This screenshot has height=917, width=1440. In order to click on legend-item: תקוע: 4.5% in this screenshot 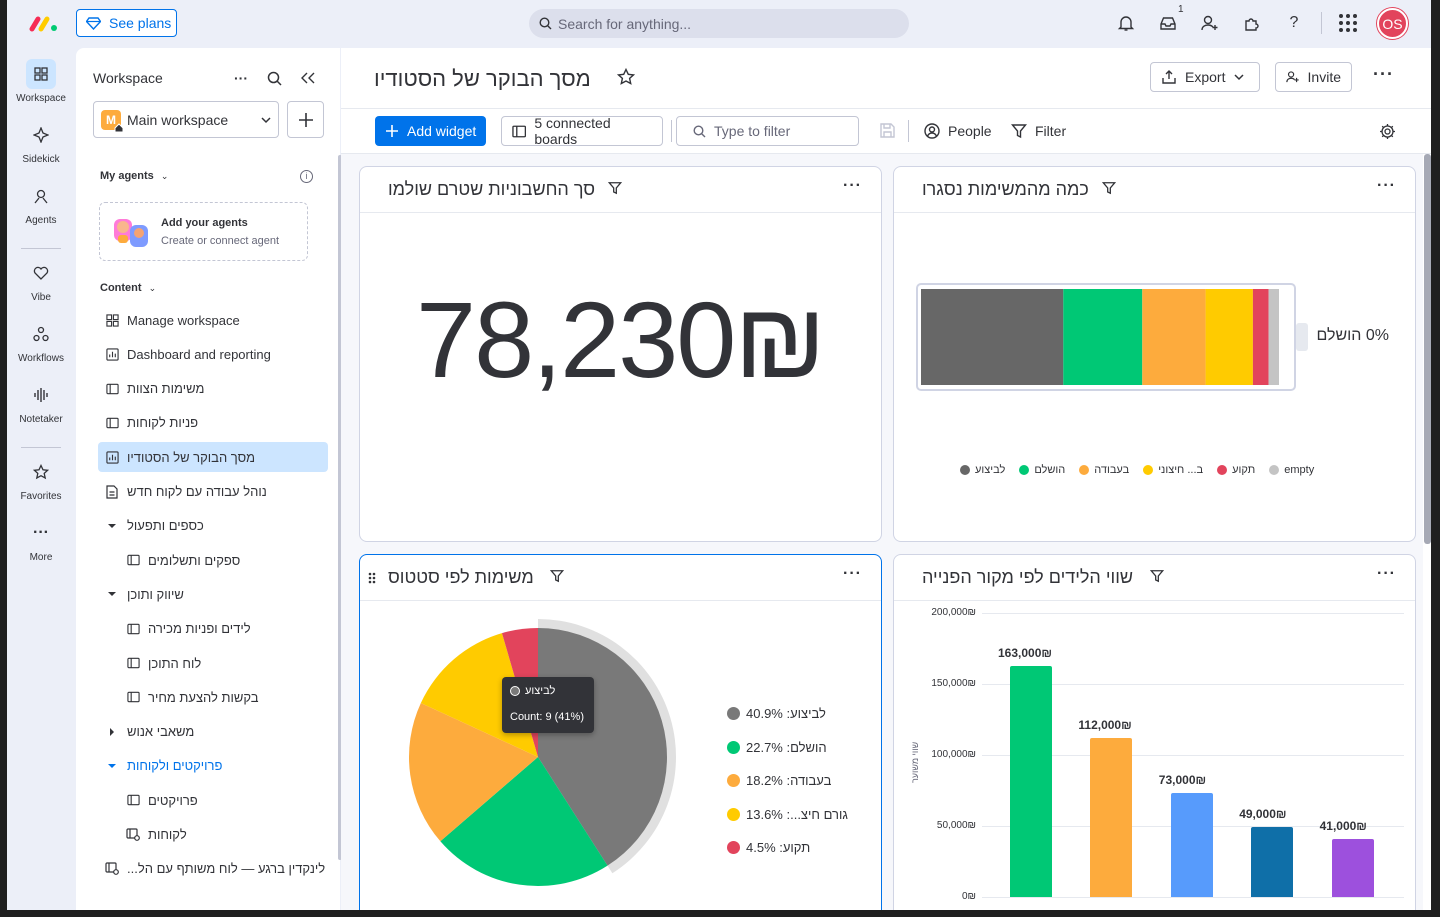, I will do `click(787, 848)`.